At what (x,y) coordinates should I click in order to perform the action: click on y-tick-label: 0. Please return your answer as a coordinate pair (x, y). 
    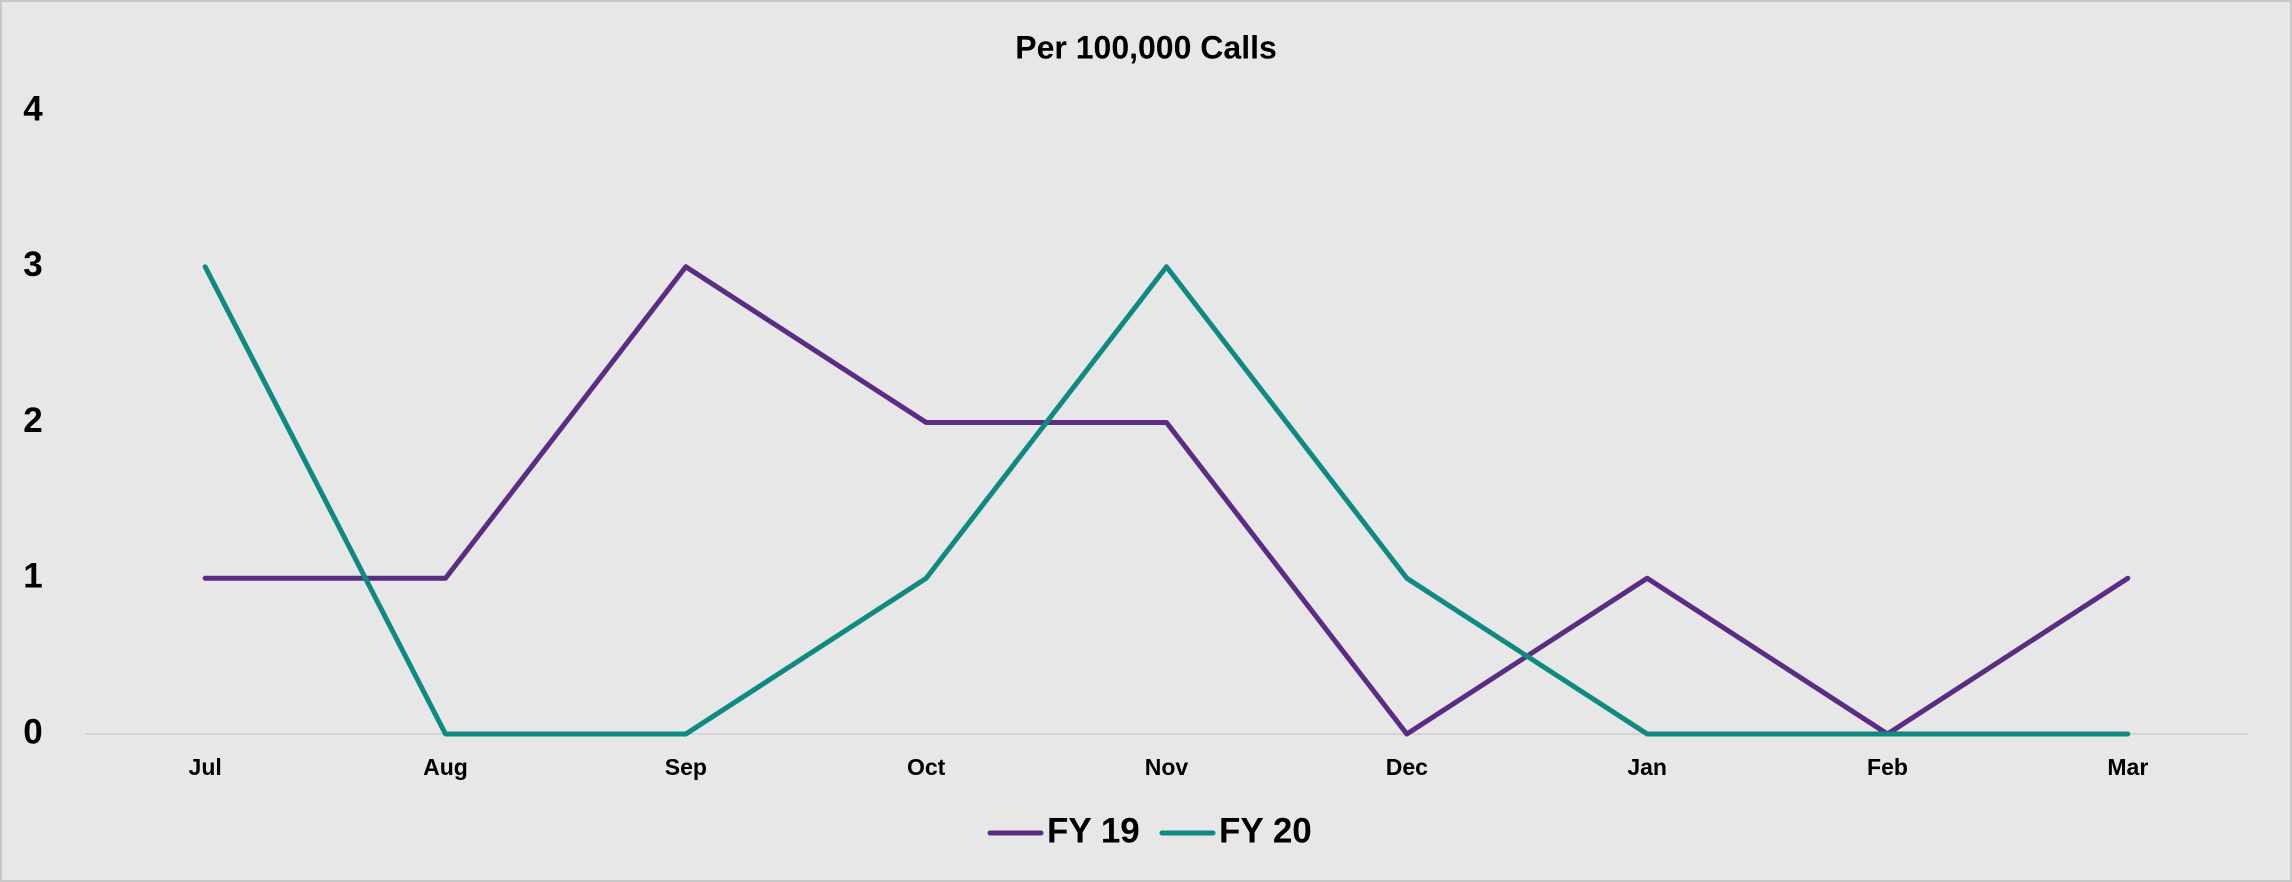
    Looking at the image, I should click on (32, 731).